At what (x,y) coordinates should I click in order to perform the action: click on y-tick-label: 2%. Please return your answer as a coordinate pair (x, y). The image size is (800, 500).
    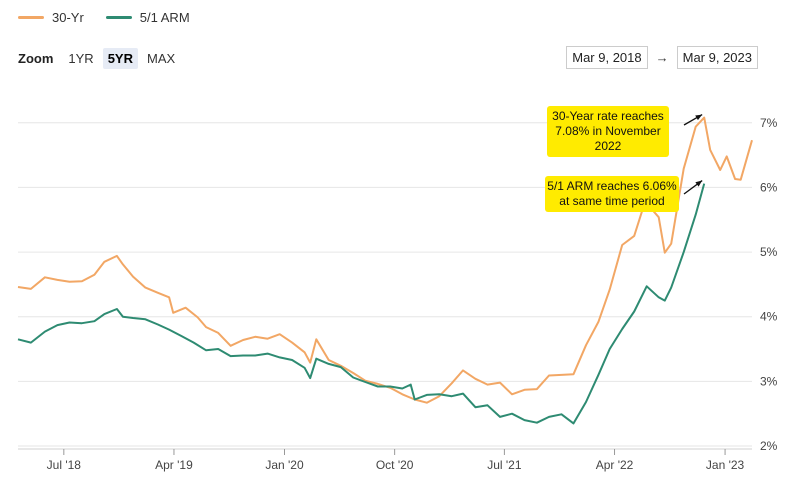
    Looking at the image, I should click on (769, 446).